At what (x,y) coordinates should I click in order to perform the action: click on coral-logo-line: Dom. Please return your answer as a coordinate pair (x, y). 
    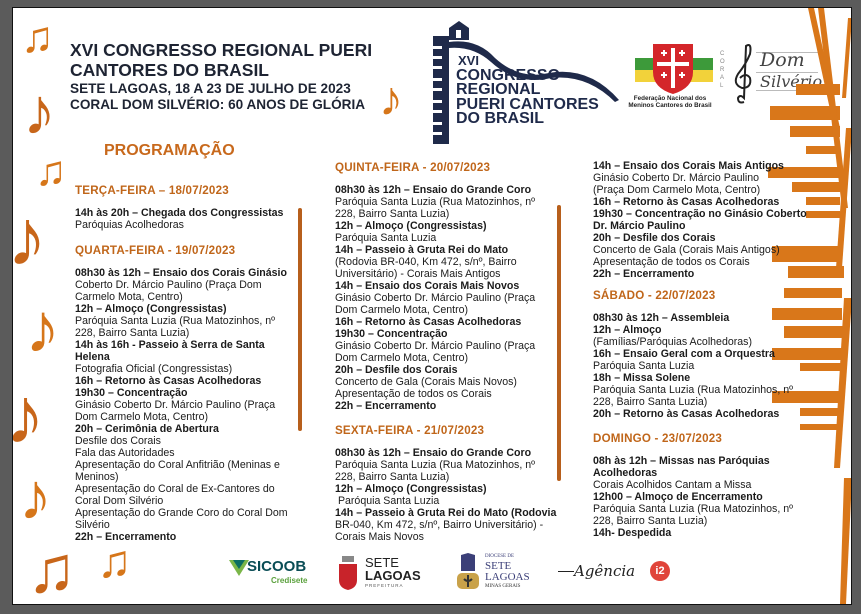
    Looking at the image, I should click on (782, 60).